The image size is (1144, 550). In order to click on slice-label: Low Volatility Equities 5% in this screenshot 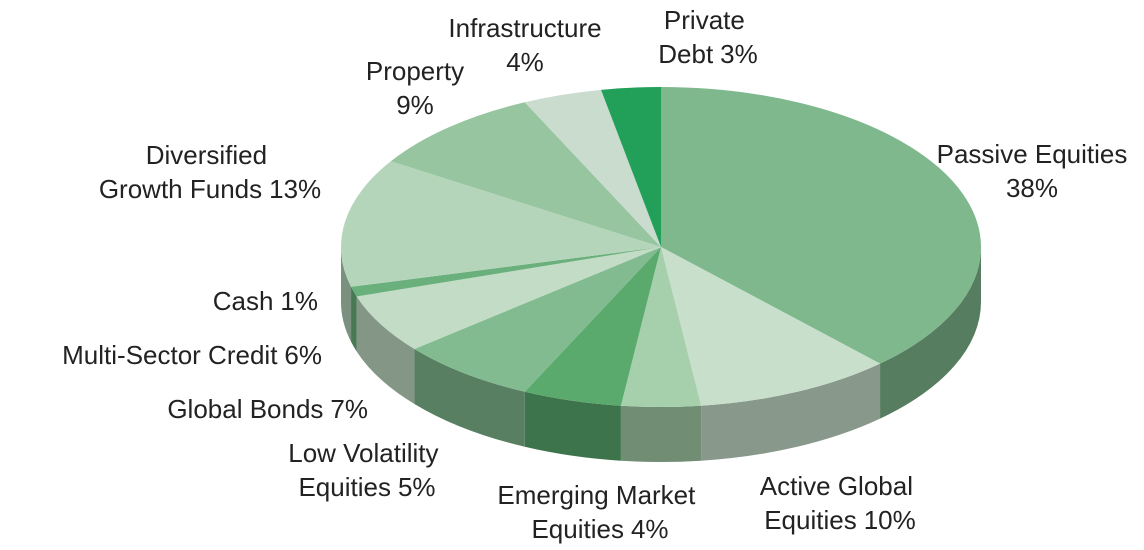, I will do `click(367, 470)`.